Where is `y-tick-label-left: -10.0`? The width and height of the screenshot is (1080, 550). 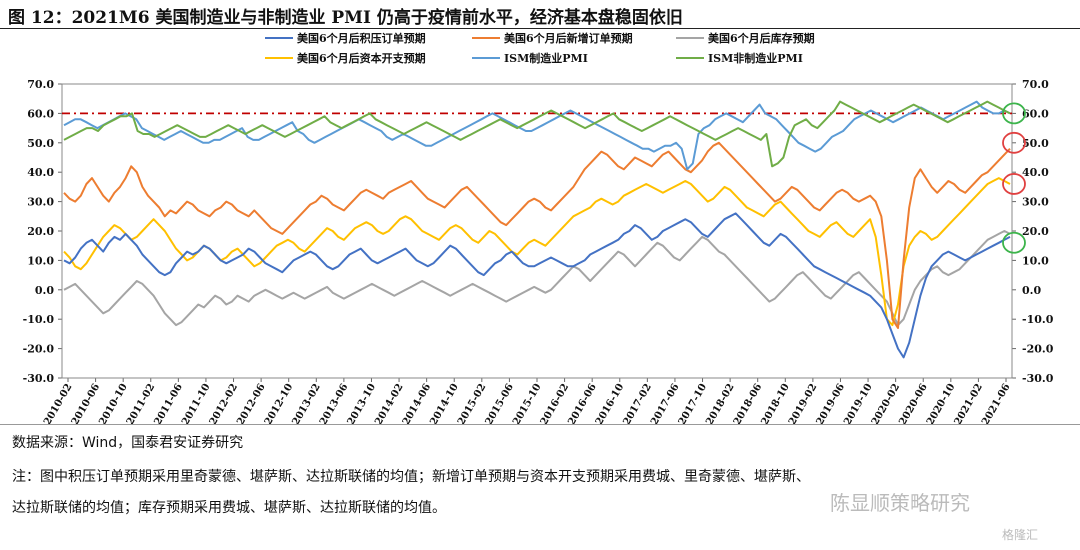 y-tick-label-left: -10.0 is located at coordinates (39, 319).